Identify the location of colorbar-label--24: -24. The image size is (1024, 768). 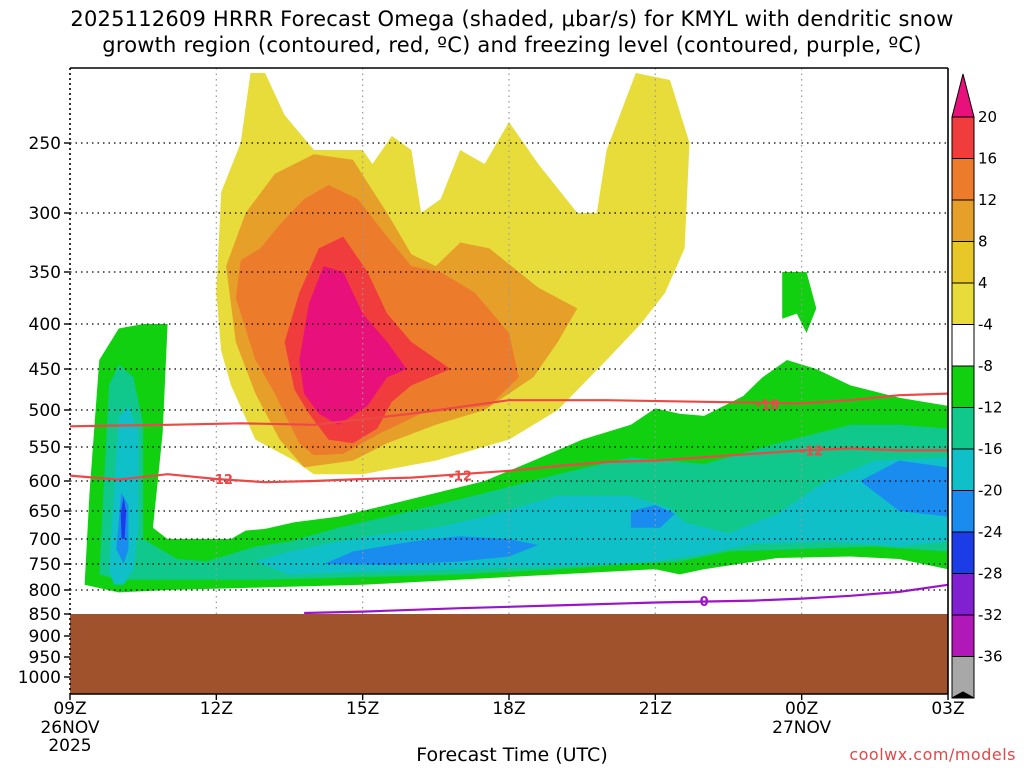
(990, 532).